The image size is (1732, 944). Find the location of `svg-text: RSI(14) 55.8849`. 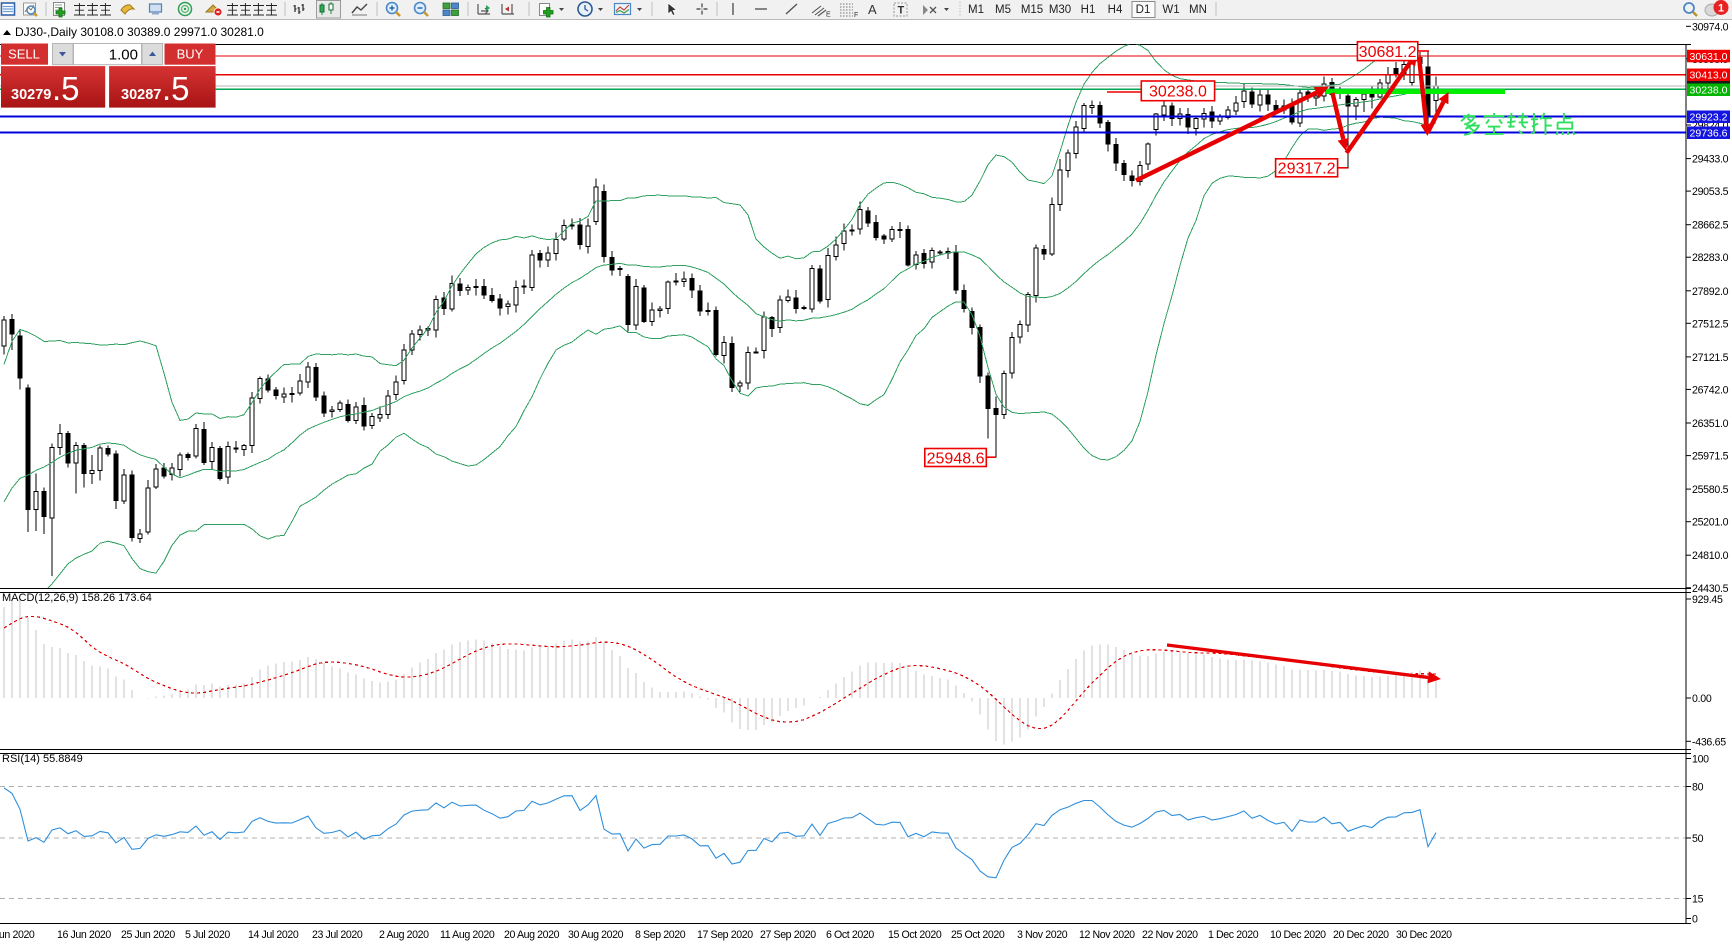

svg-text: RSI(14) 55.8849 is located at coordinates (42, 759).